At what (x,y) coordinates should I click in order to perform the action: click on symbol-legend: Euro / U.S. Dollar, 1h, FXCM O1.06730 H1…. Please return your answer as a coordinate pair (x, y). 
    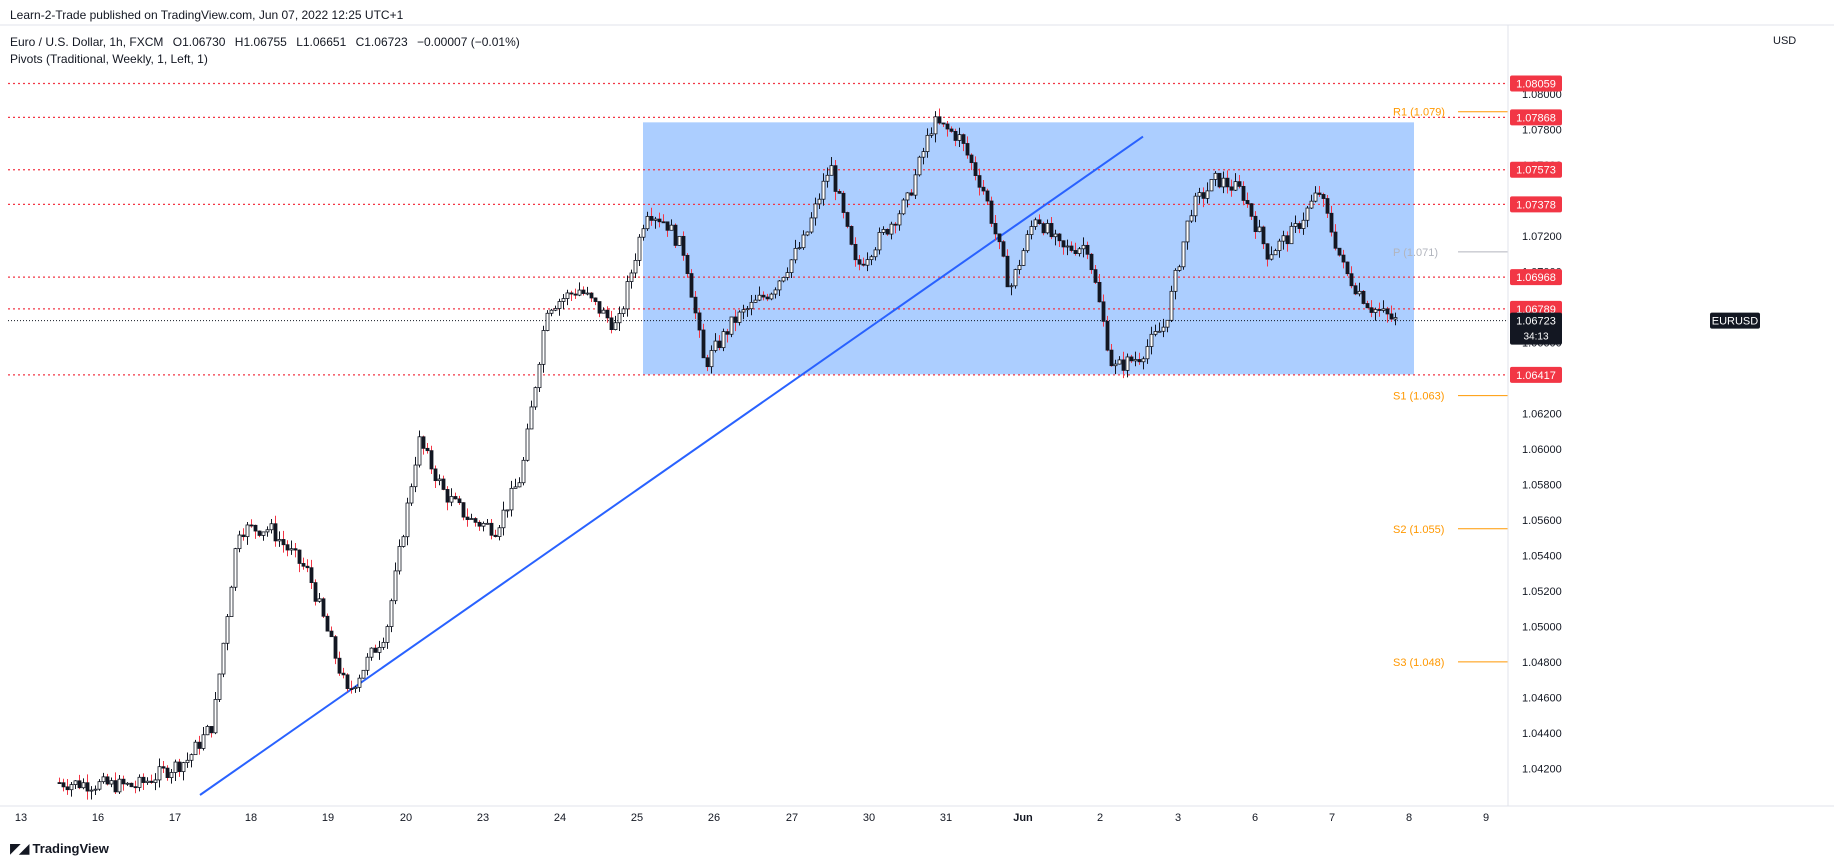
    Looking at the image, I should click on (268, 42).